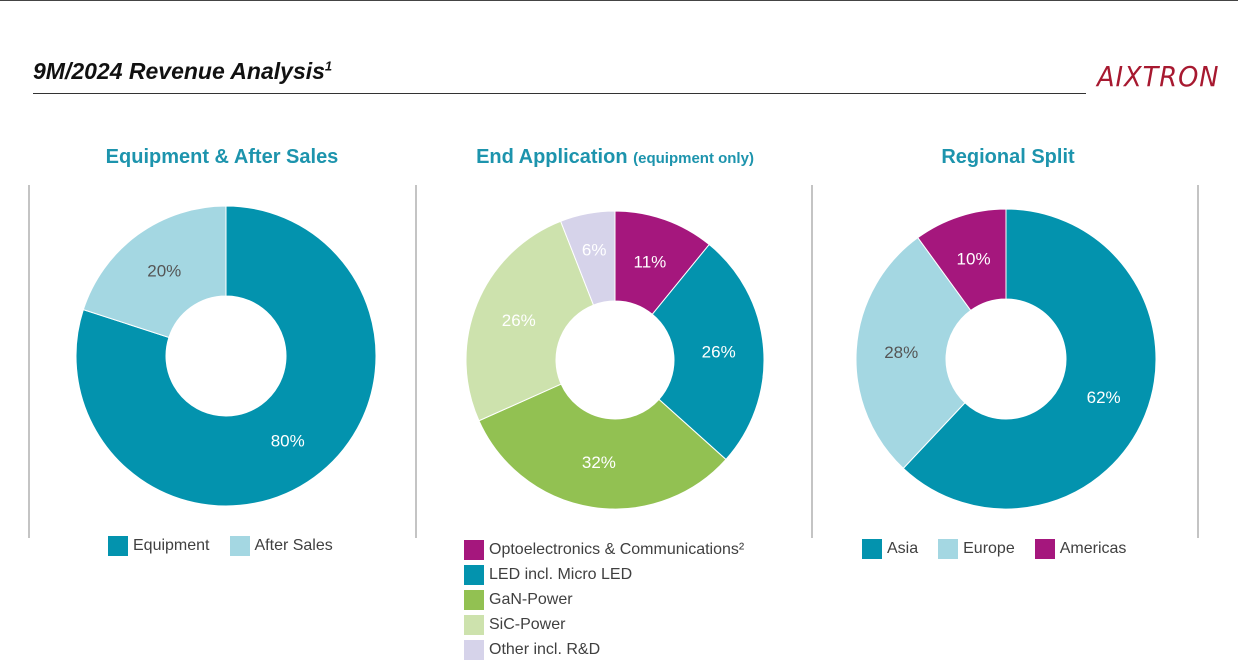 Image resolution: width=1238 pixels, height=662 pixels. I want to click on legend-label: Europe, so click(989, 548).